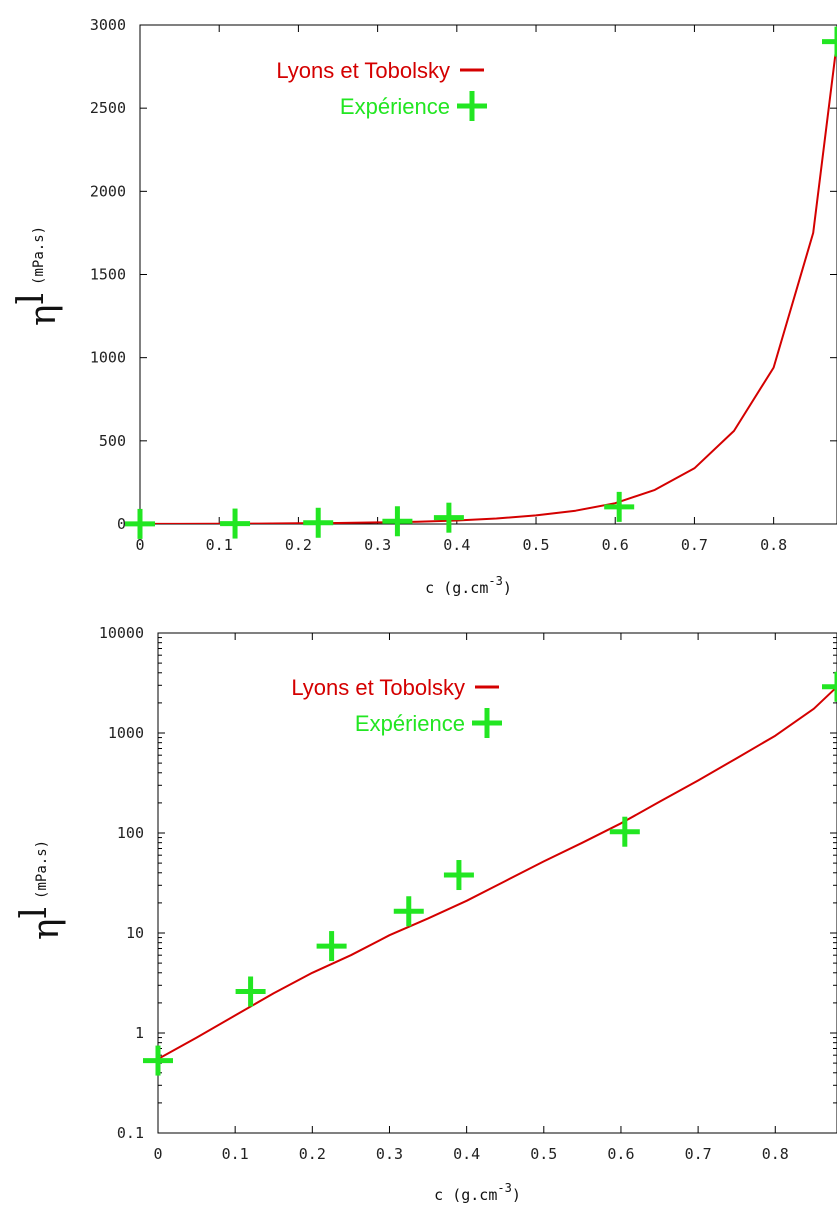 The height and width of the screenshot is (1211, 837). What do you see at coordinates (108, 108) in the screenshot?
I see `y-tick-label: 2500` at bounding box center [108, 108].